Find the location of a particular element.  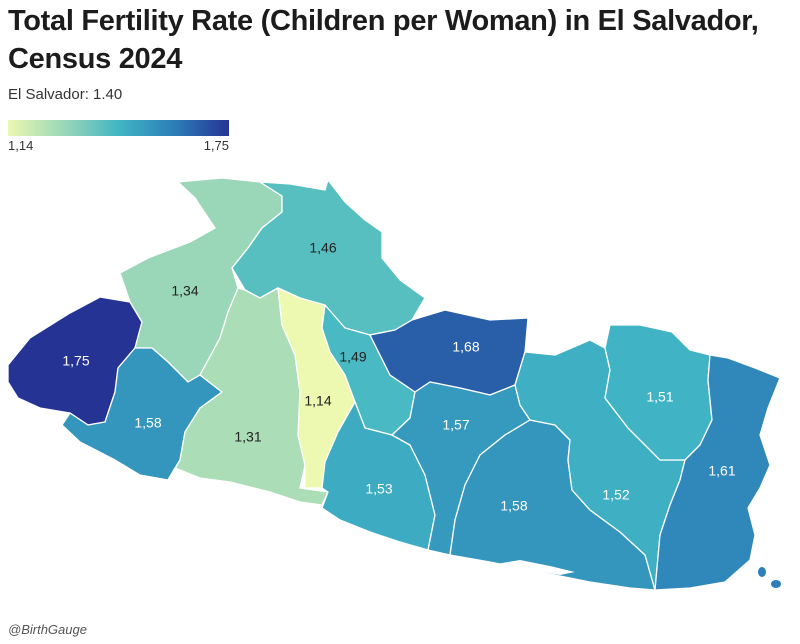

national-rate-subtitle: El Salvador: 1.40 is located at coordinates (65, 94).